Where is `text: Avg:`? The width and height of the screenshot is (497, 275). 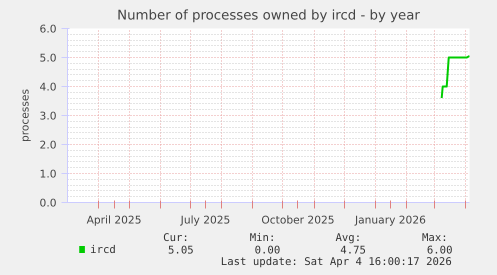 text: Avg: is located at coordinates (348, 237).